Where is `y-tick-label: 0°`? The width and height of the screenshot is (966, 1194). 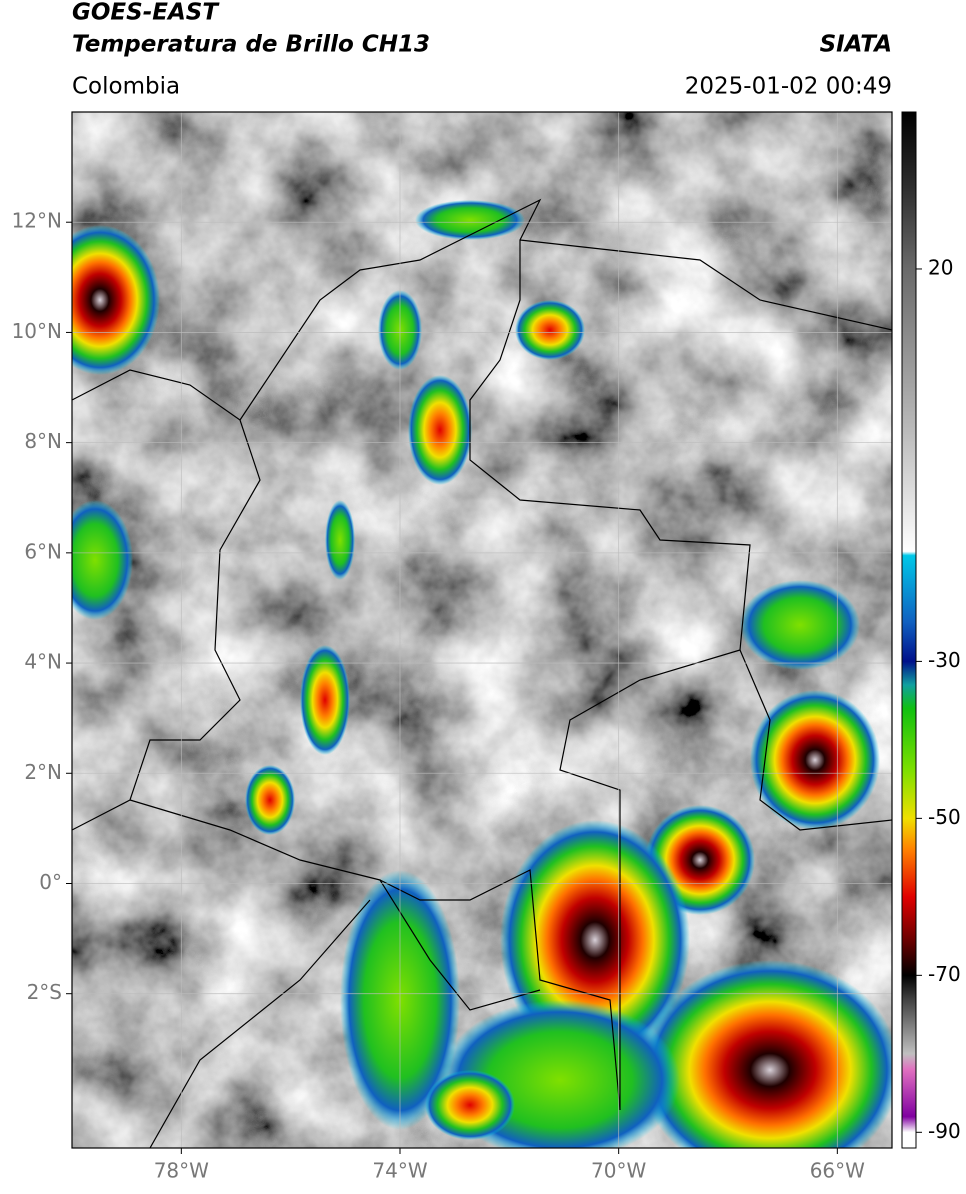 y-tick-label: 0° is located at coordinates (50, 882).